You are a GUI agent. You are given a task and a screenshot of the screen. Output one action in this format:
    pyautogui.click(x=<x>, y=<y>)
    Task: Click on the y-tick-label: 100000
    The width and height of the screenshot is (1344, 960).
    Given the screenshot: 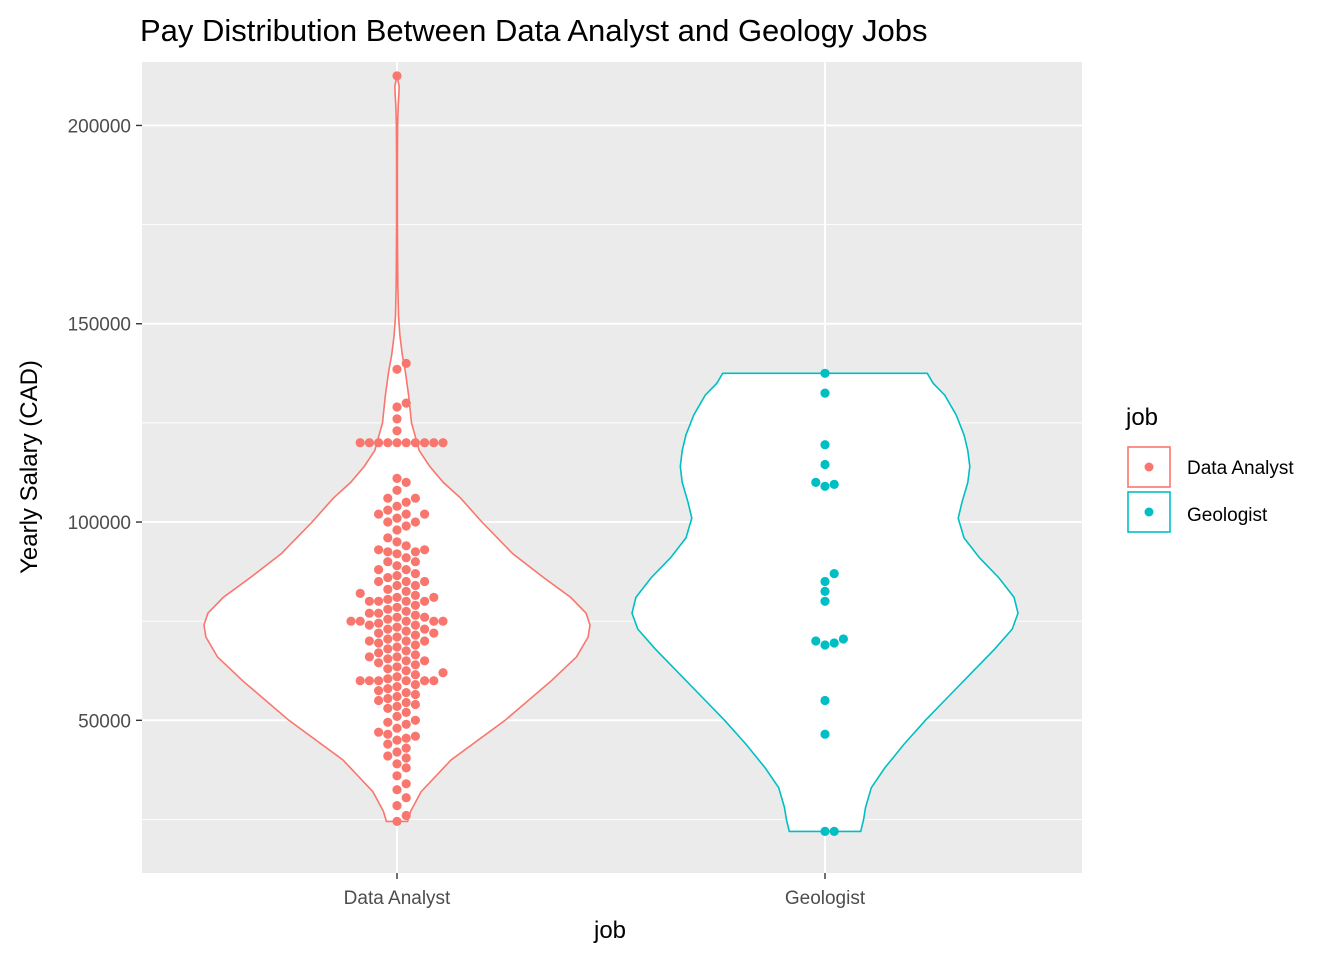 What is the action you would take?
    pyautogui.click(x=99, y=523)
    